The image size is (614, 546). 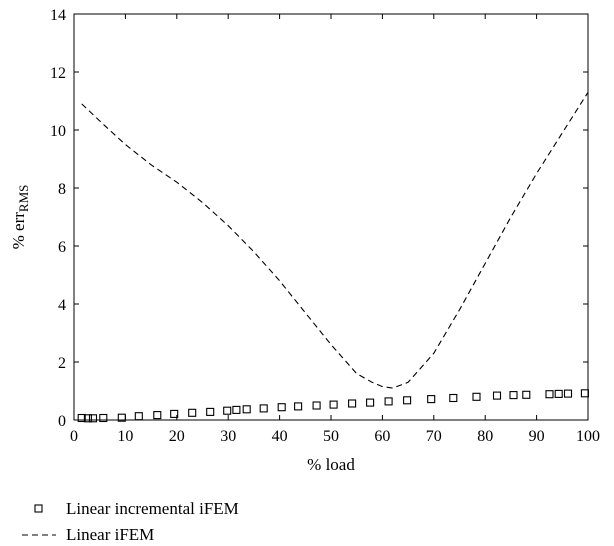 I want to click on x-tick-label: 10, so click(x=125, y=436).